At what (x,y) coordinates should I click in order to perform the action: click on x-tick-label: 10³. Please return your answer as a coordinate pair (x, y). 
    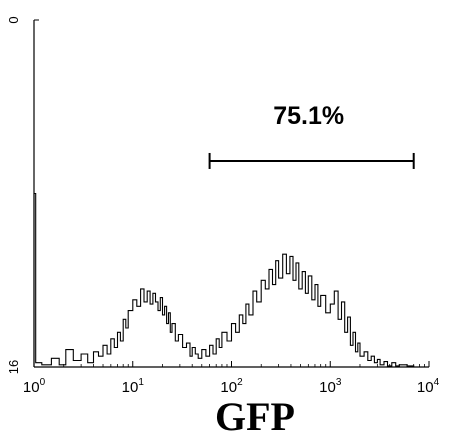
    Looking at the image, I should click on (330, 386).